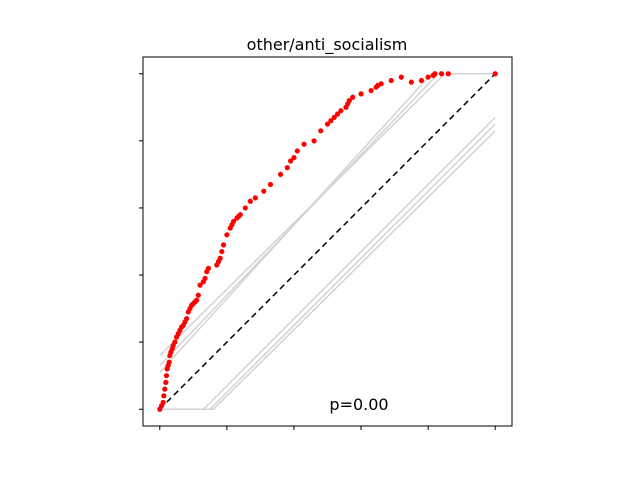  I want to click on chart-title: other/anti_socialism, so click(327, 45).